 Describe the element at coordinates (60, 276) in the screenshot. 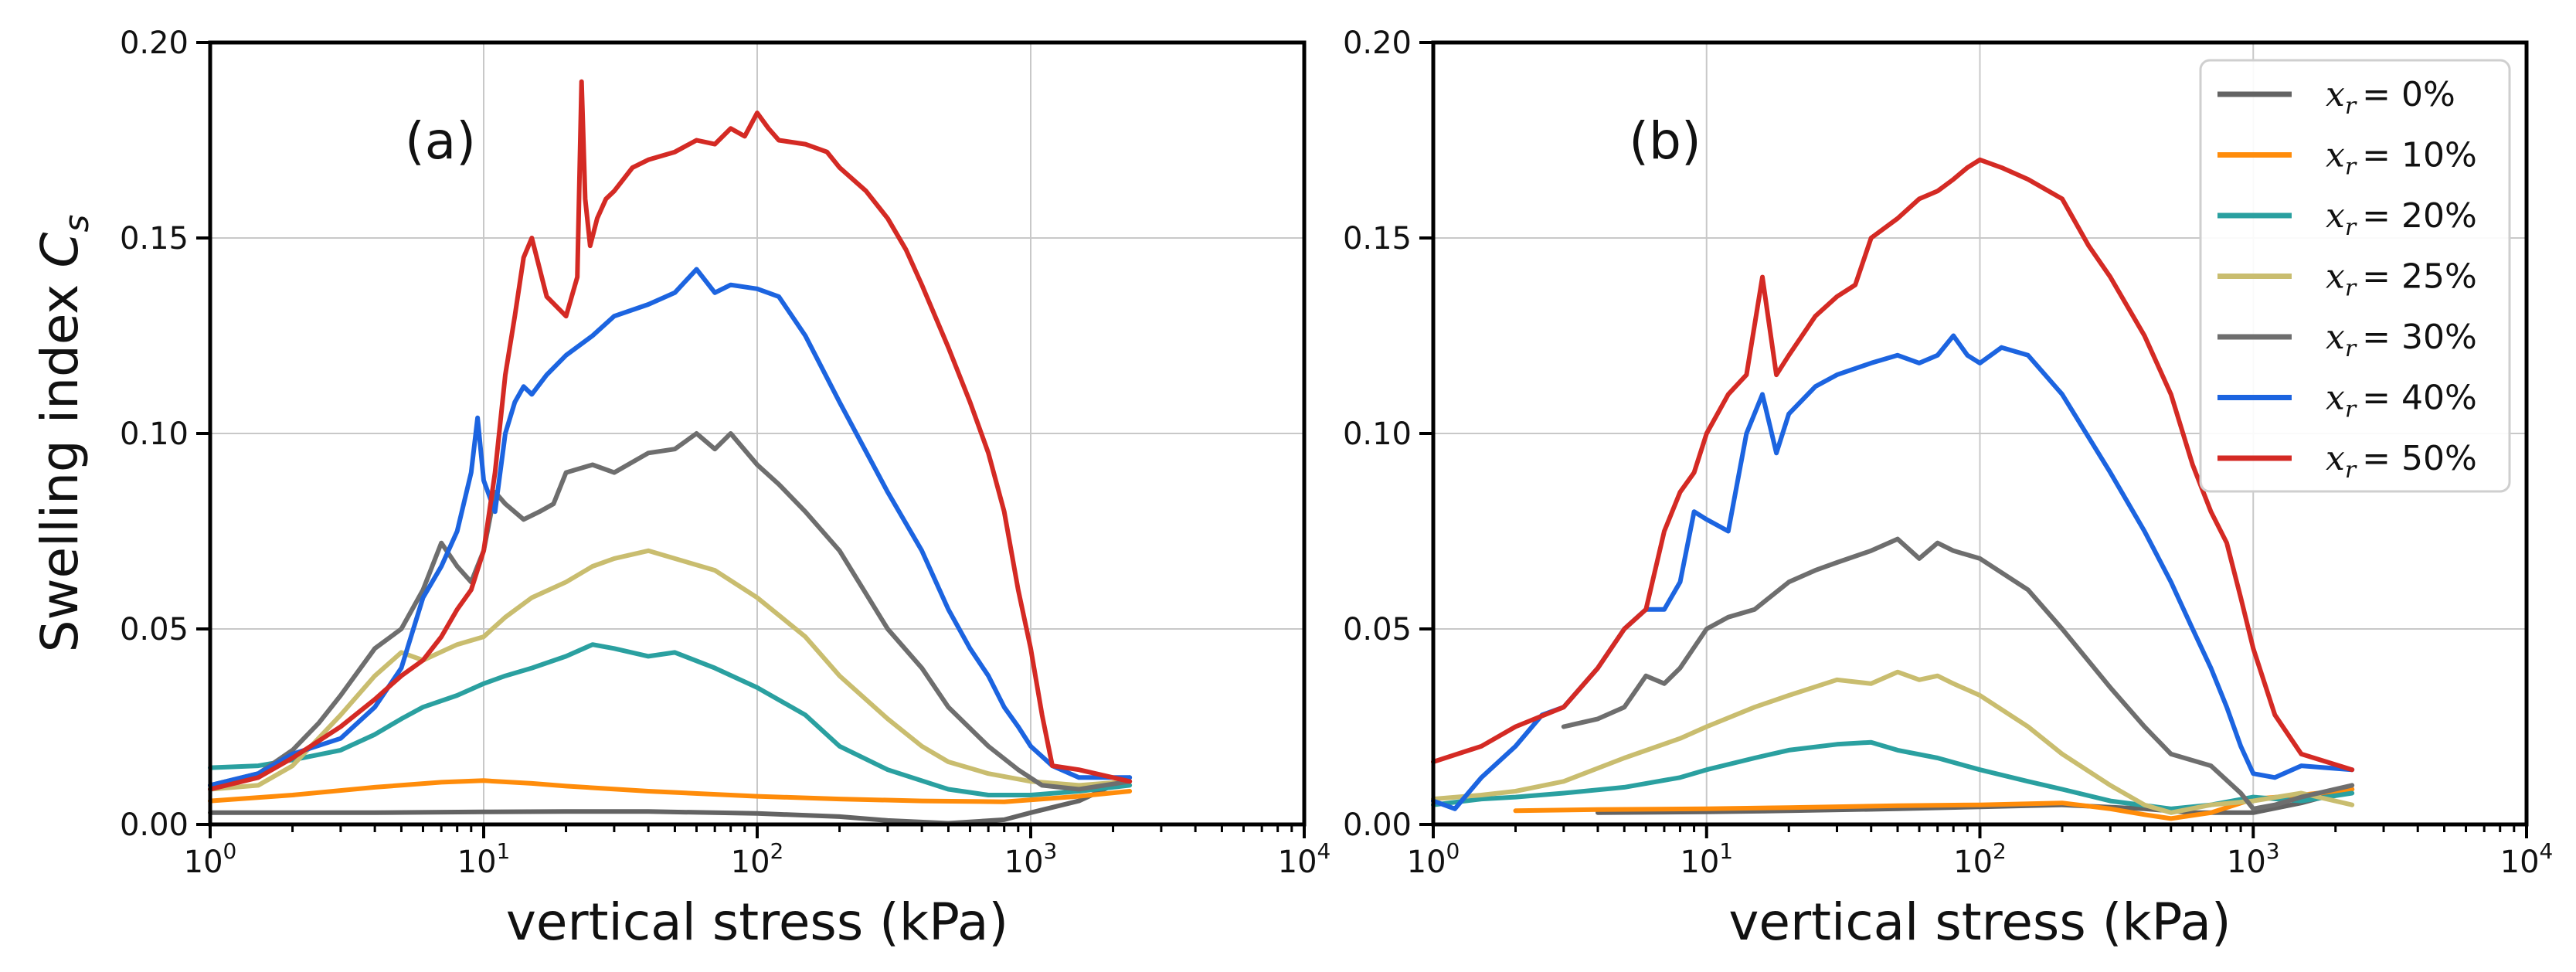

I see `y-axis-label-space` at that location.